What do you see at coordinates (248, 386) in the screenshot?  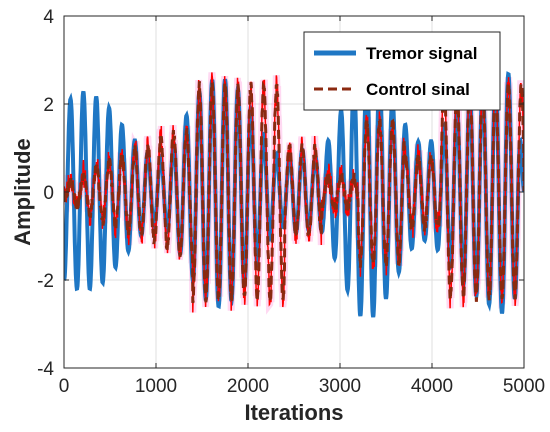 I see `x-tick-label: 2000` at bounding box center [248, 386].